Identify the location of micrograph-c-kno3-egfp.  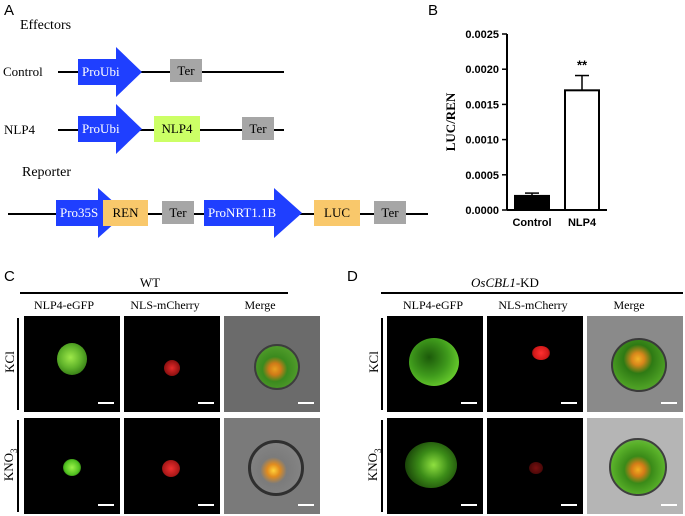
(72, 466).